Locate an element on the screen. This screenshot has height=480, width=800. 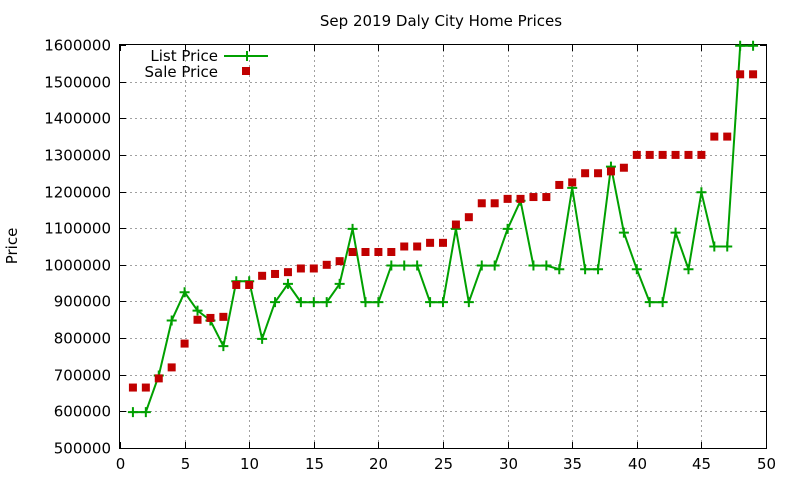
x-tick-label: 15 is located at coordinates (314, 464).